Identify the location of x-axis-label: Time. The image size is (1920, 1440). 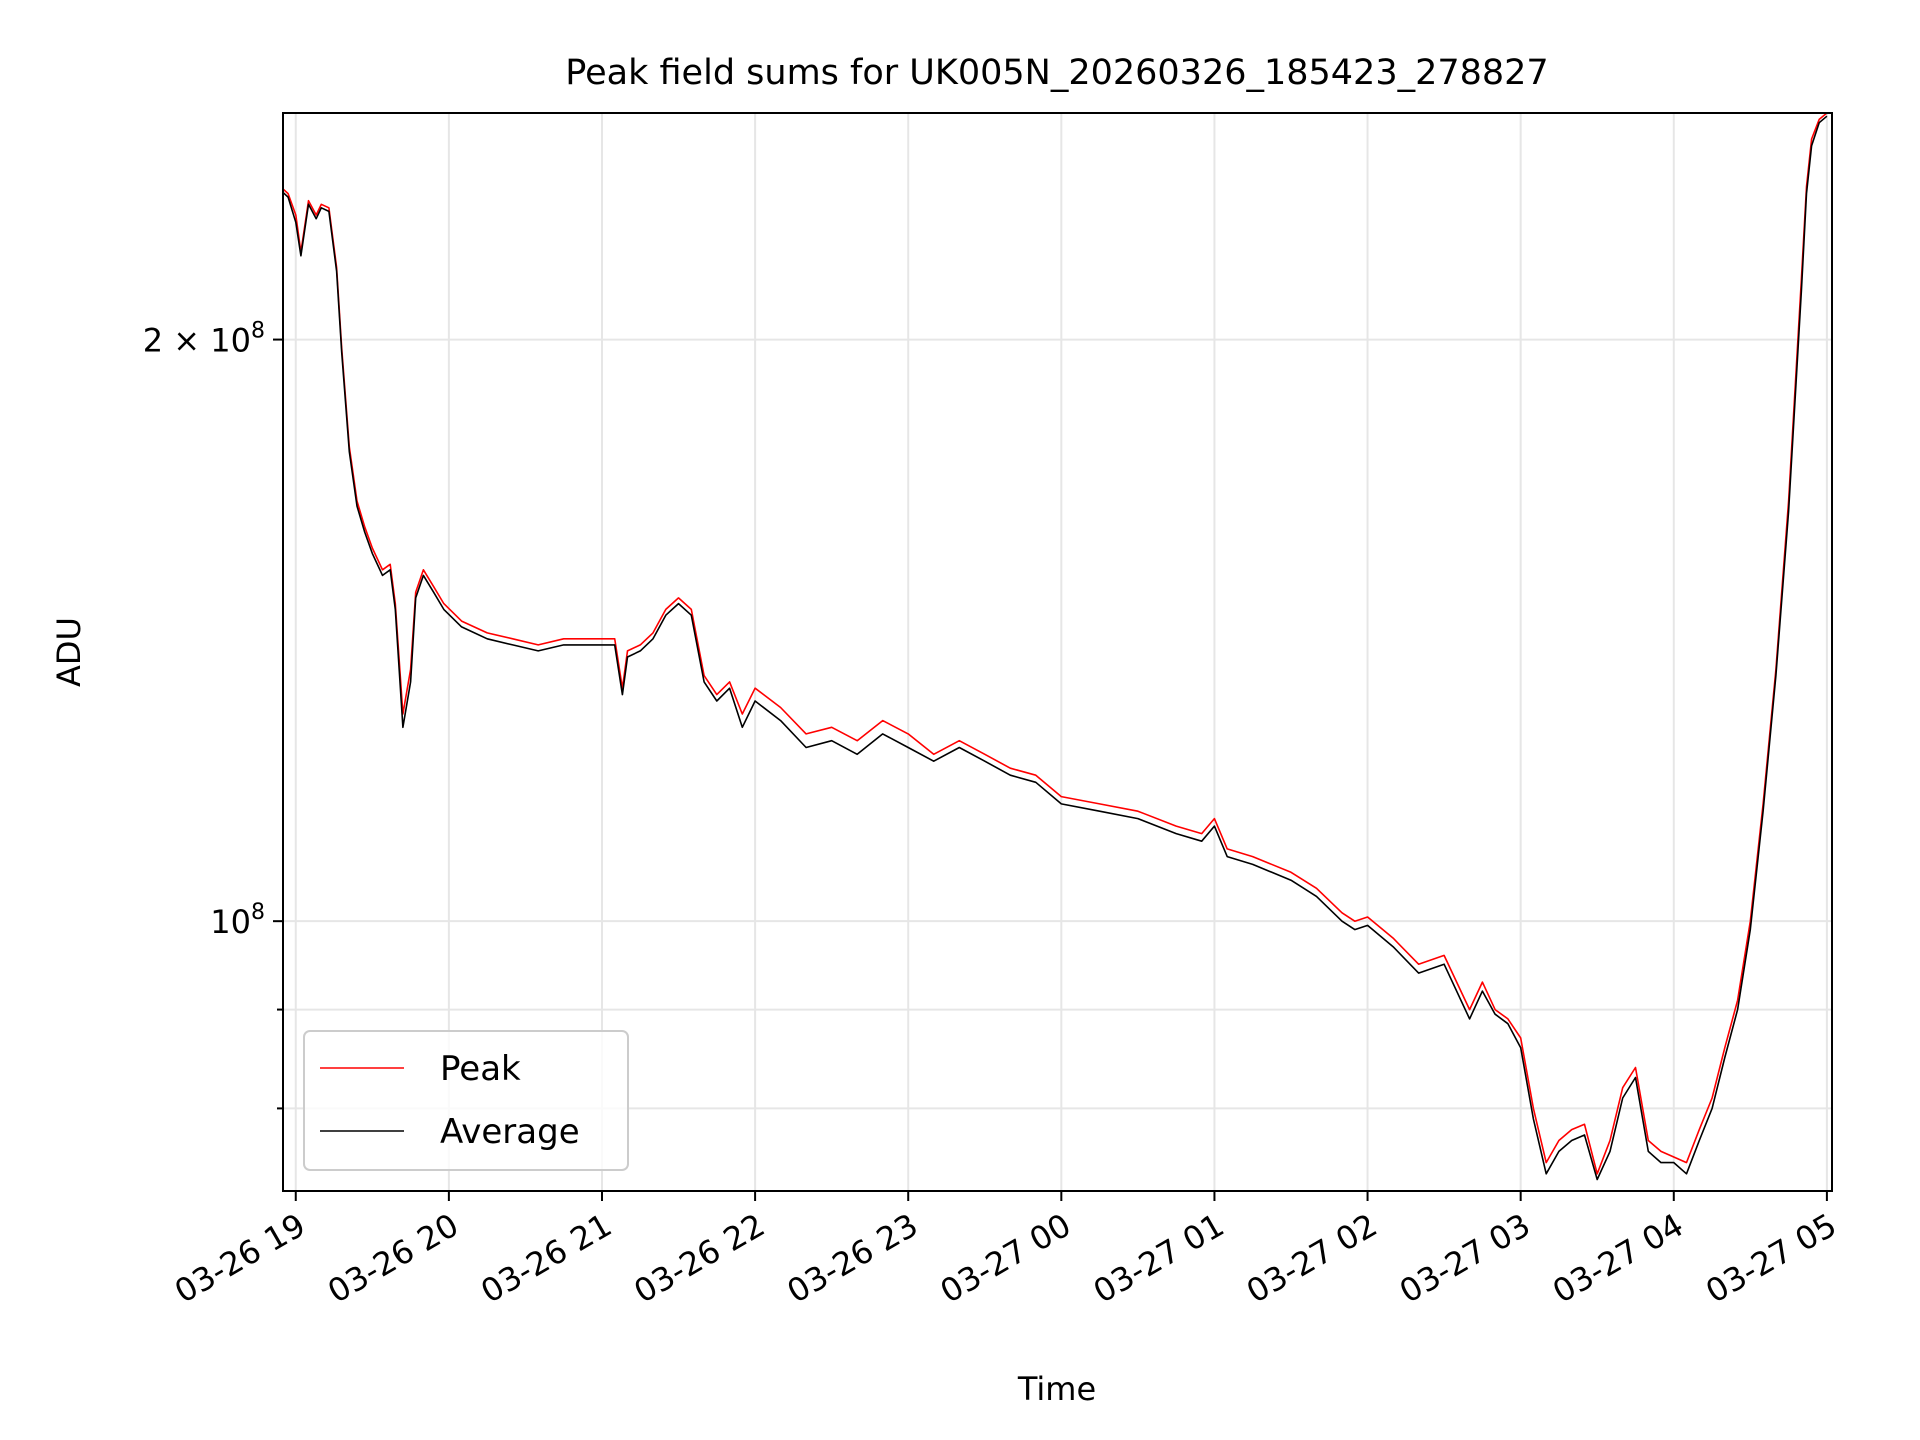
(1056, 1389).